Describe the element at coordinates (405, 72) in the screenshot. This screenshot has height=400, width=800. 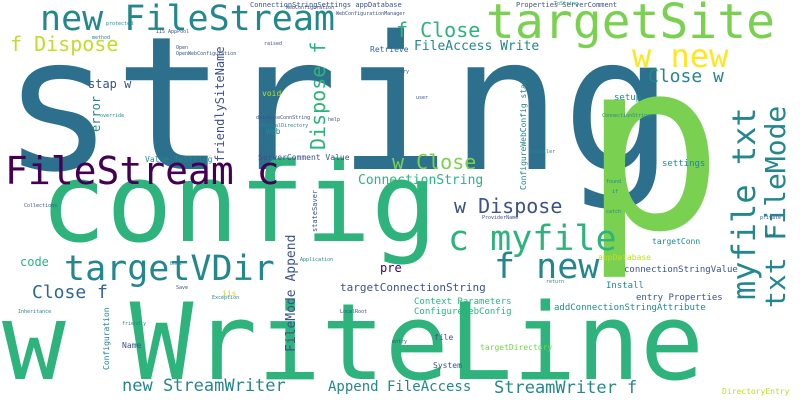
I see `word-try: try` at that location.